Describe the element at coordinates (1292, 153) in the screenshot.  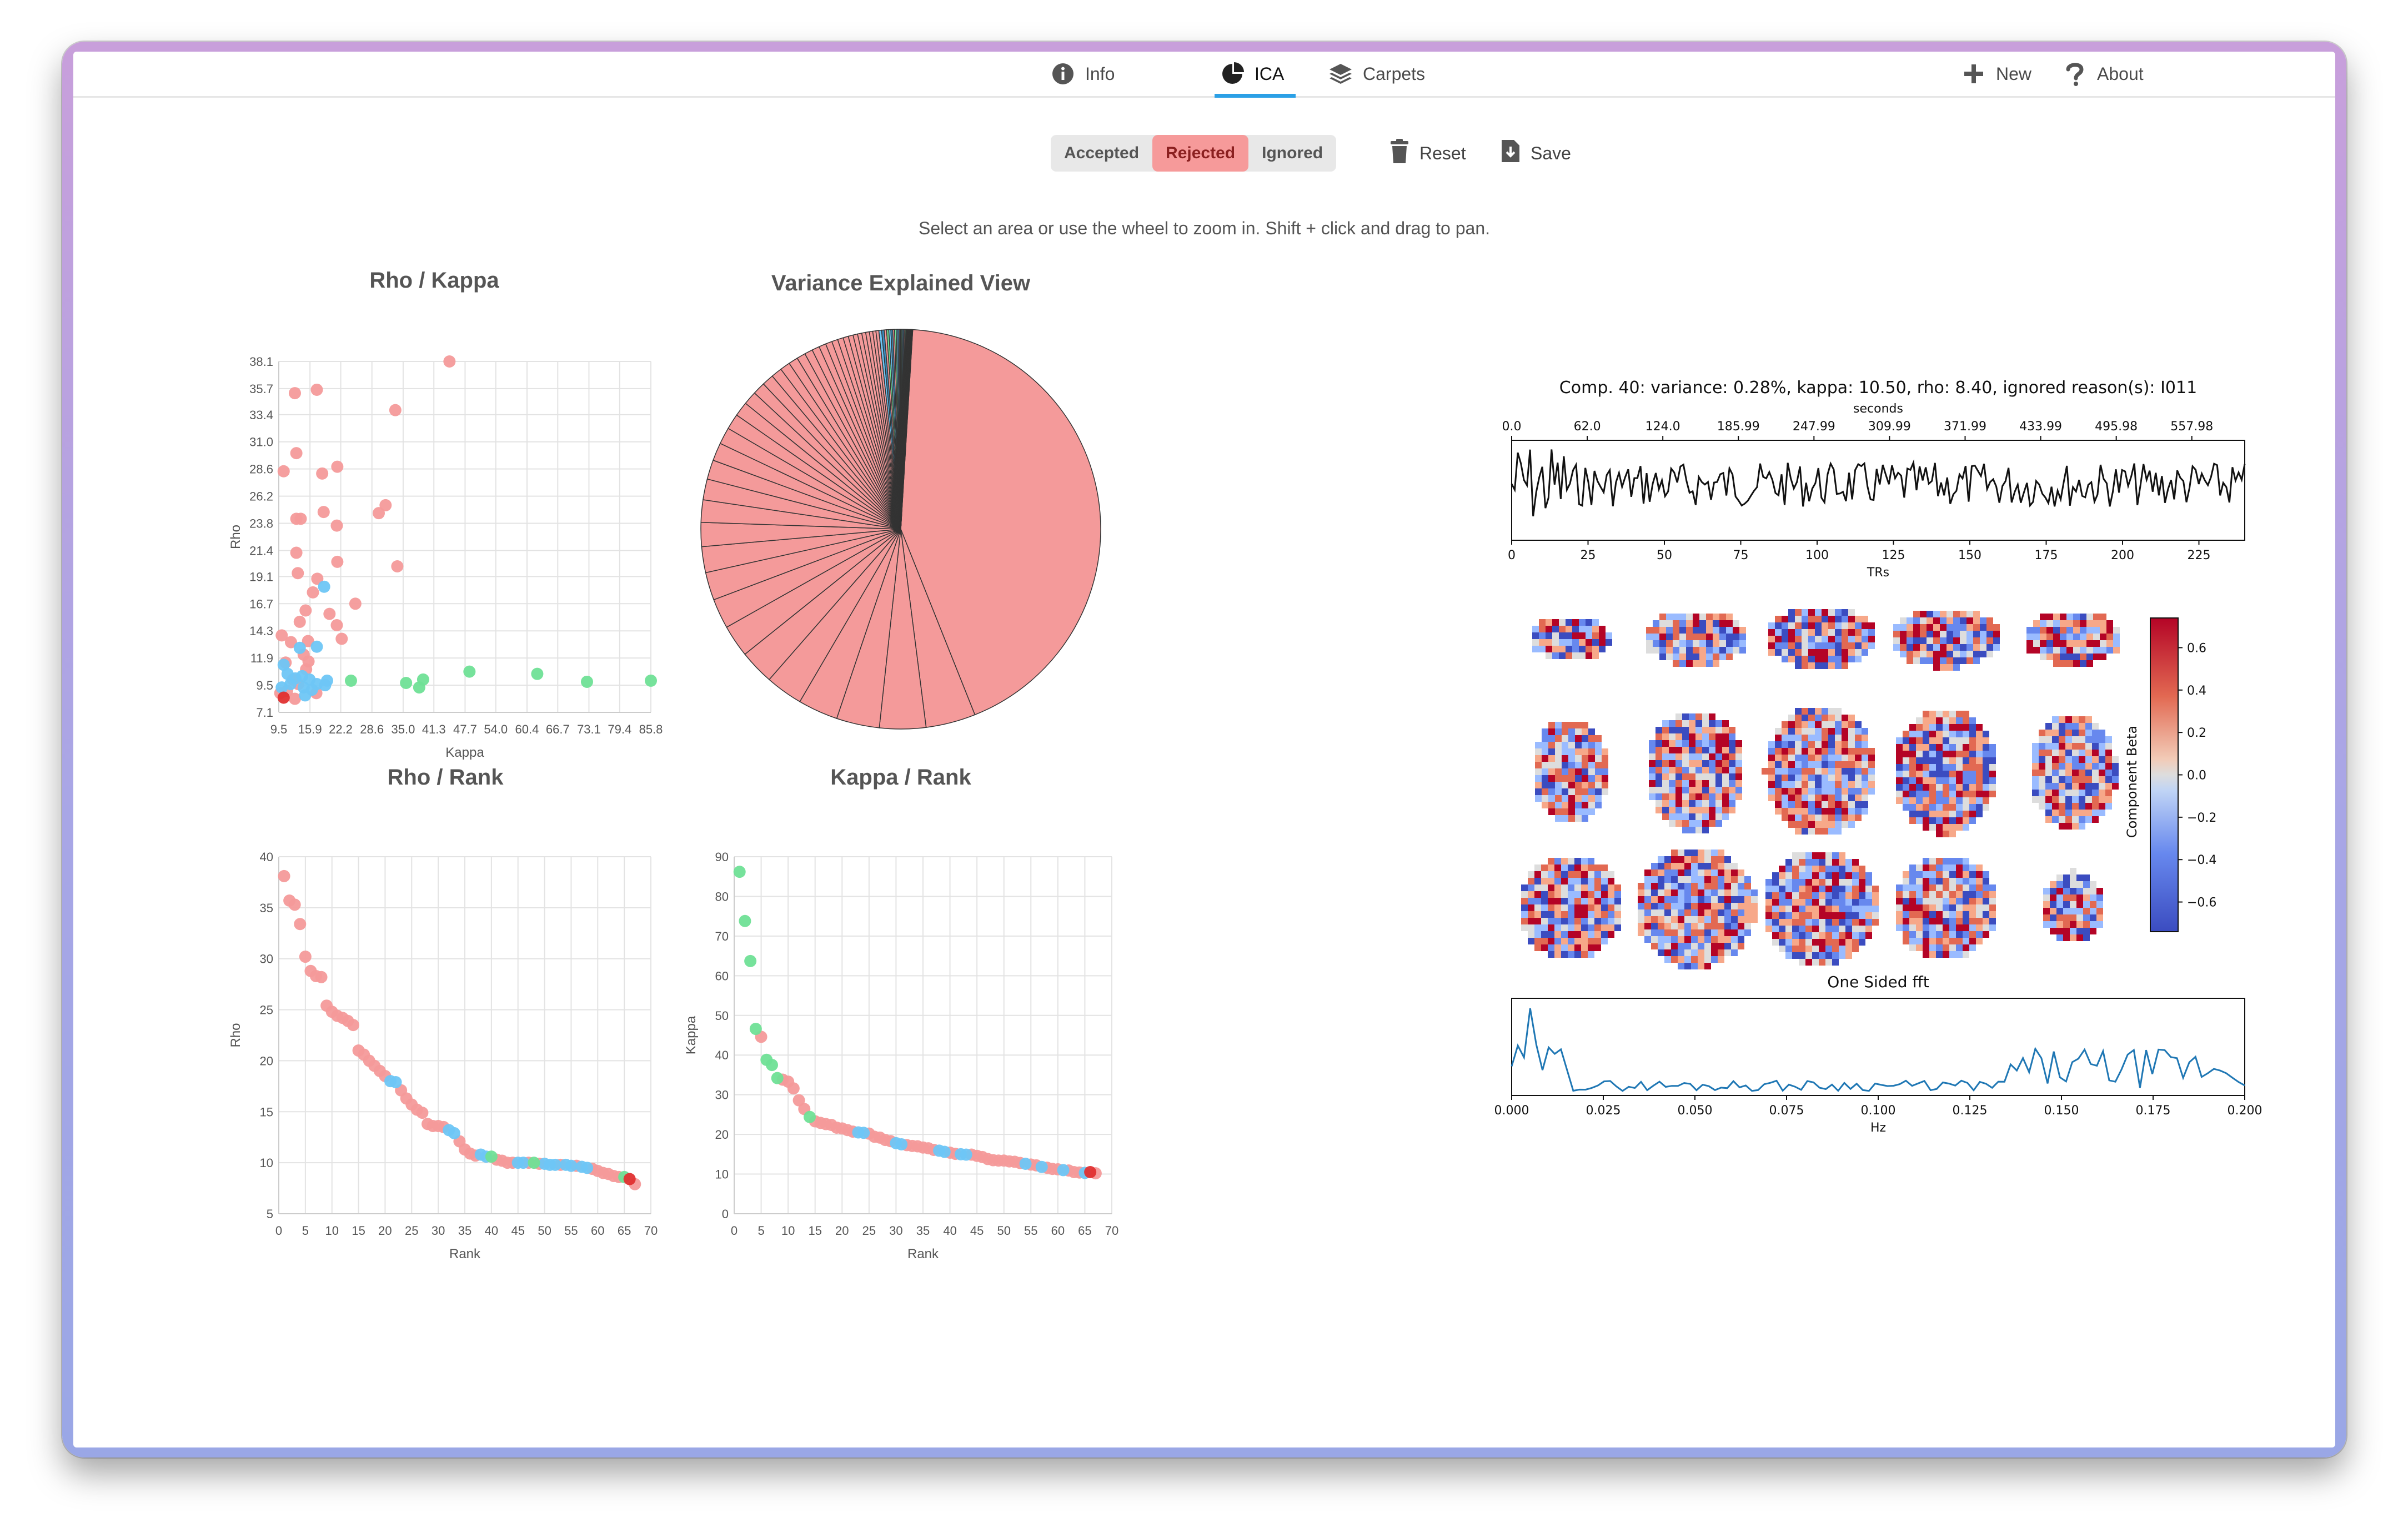
I see `ignored-button: Ignored` at that location.